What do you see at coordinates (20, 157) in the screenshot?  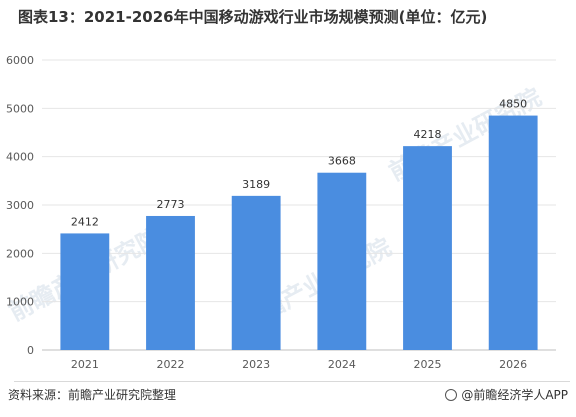 I see `y-tick-label: 4000` at bounding box center [20, 157].